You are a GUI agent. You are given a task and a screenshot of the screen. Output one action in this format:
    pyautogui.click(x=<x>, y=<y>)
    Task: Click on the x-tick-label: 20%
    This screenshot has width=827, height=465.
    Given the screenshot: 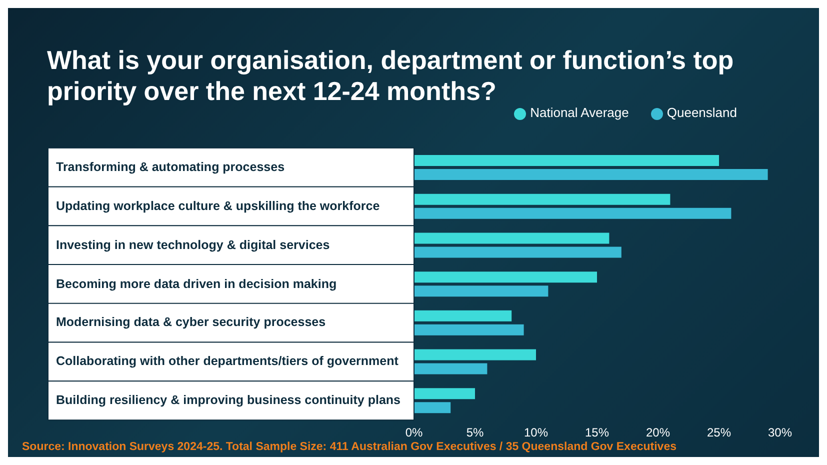 What is the action you would take?
    pyautogui.click(x=658, y=433)
    